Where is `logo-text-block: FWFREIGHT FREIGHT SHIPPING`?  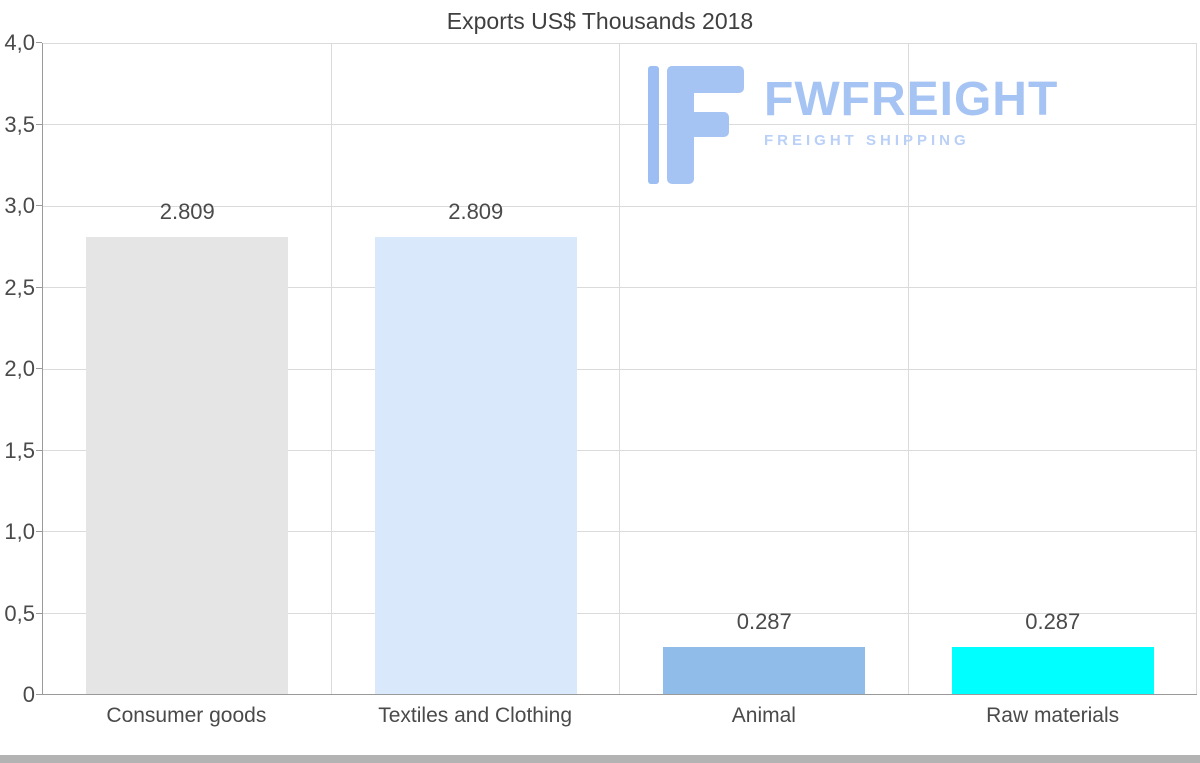
logo-text-block: FWFREIGHT FREIGHT SHIPPING is located at coordinates (917, 108).